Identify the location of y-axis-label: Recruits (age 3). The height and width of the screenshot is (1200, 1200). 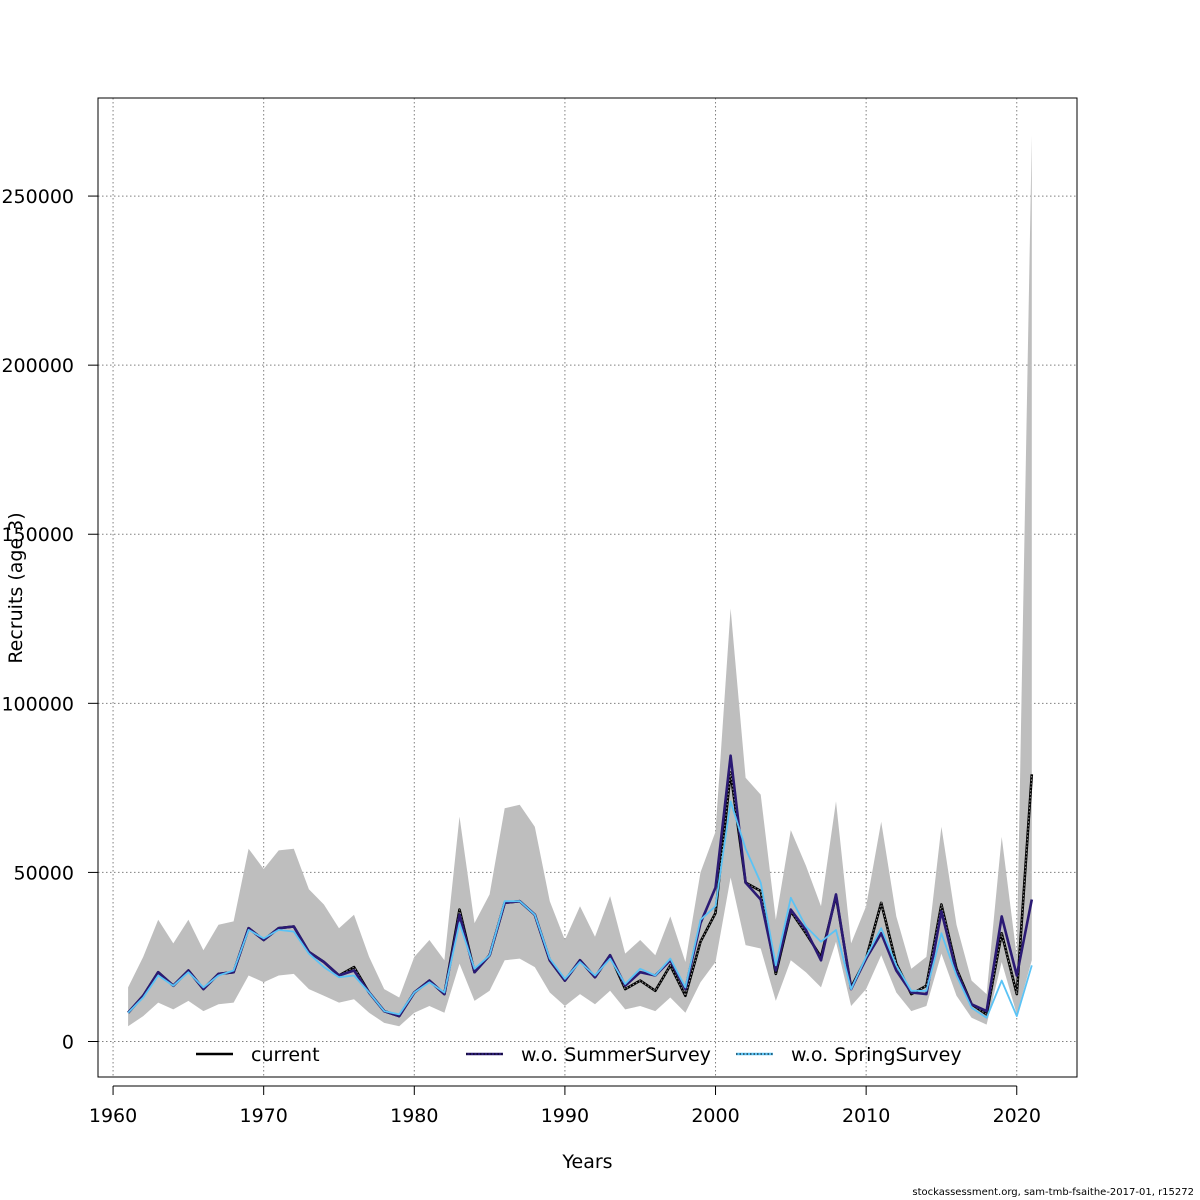
(16, 587).